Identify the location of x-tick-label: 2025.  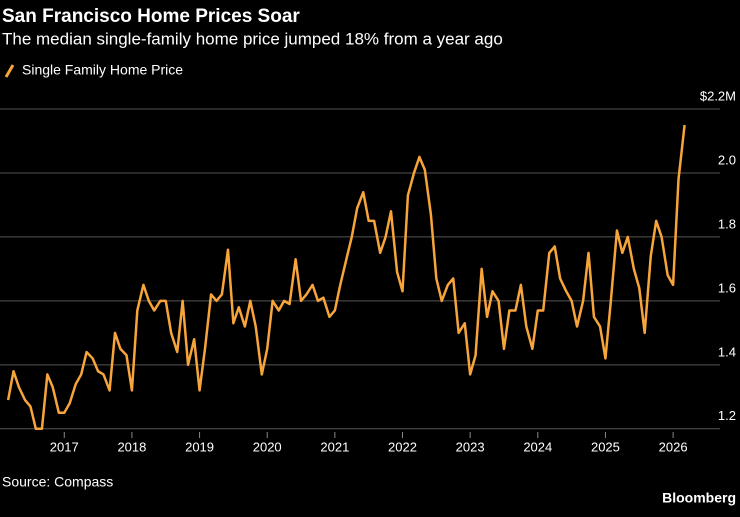
(605, 446).